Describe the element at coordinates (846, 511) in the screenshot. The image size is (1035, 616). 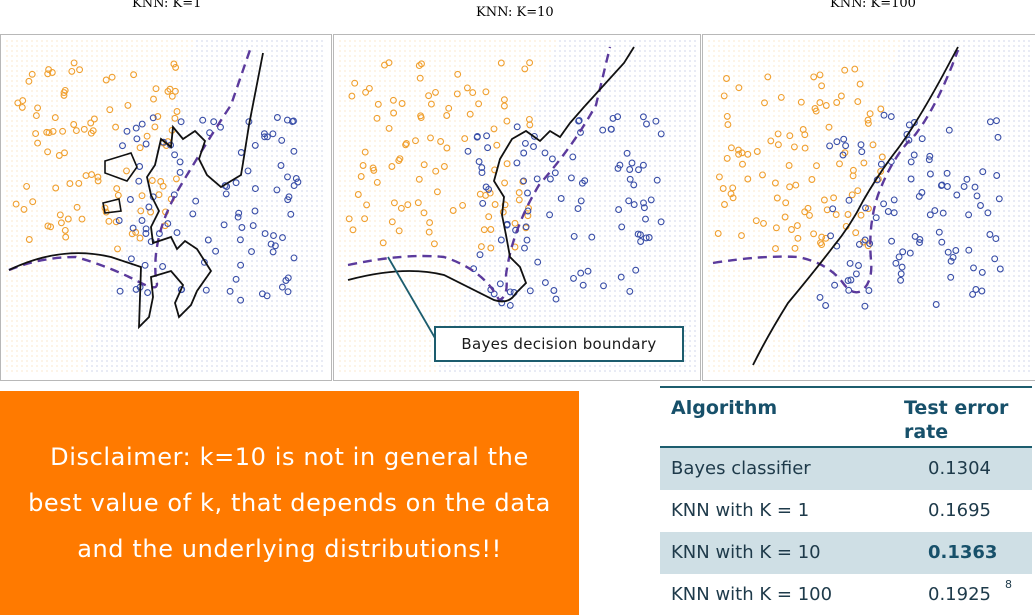
I see `table-row: KNN with K = 1 0.1695` at that location.